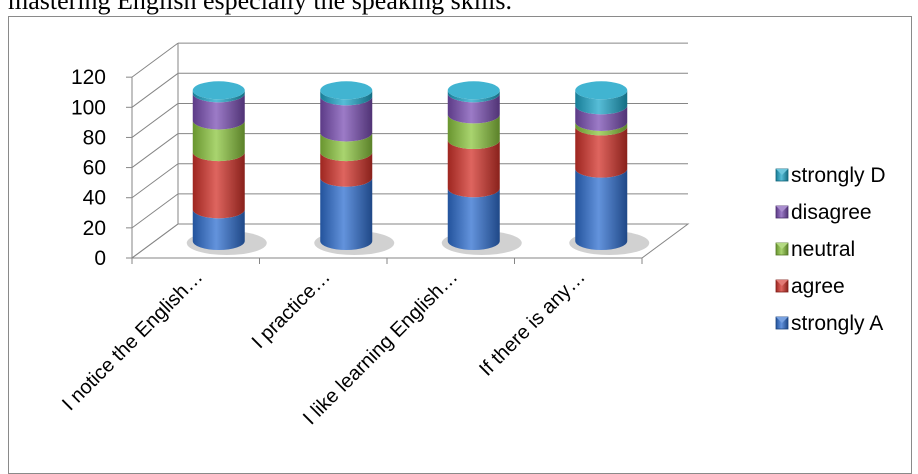 The height and width of the screenshot is (474, 918). I want to click on chart-legend: strongly D disagree neutral agree strongly A, so click(830, 249).